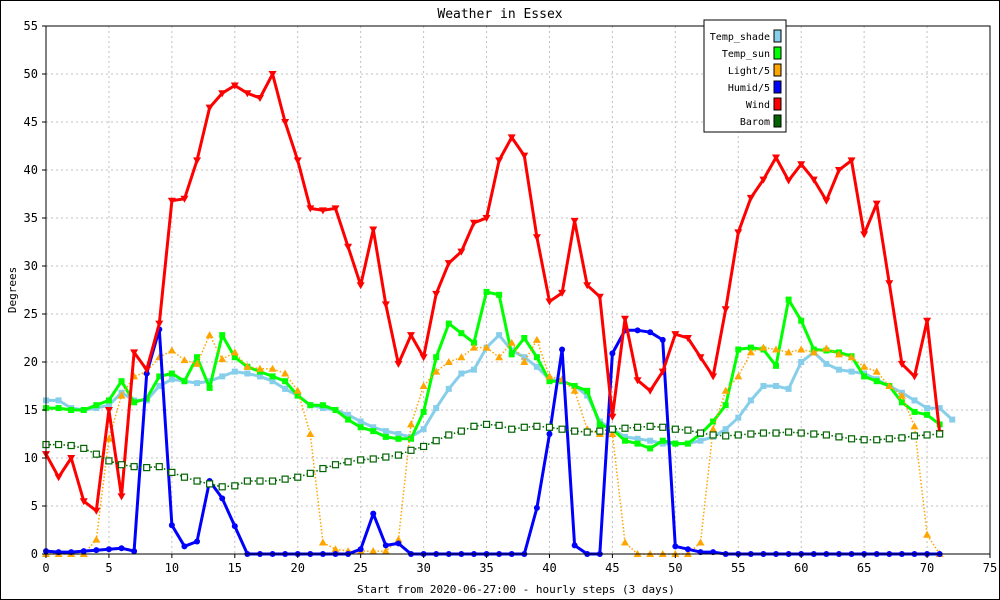 This screenshot has width=1000, height=600. Describe the element at coordinates (927, 568) in the screenshot. I see `x-tick-label: 70` at that location.